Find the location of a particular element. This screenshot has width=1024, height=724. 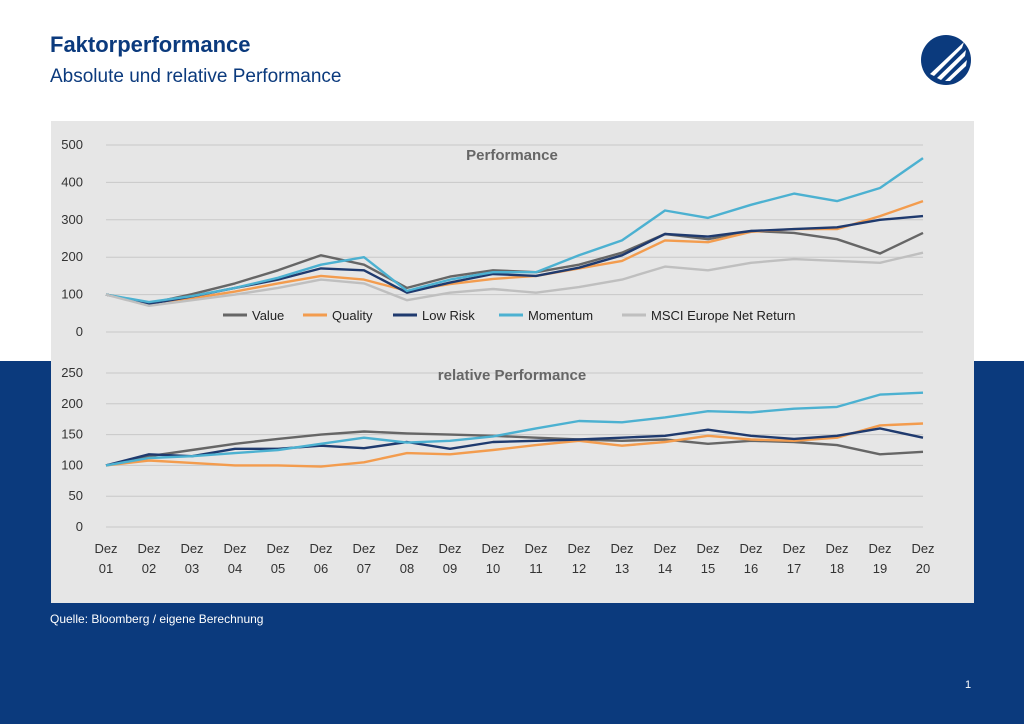

x-tick-label: 08 is located at coordinates (407, 568).